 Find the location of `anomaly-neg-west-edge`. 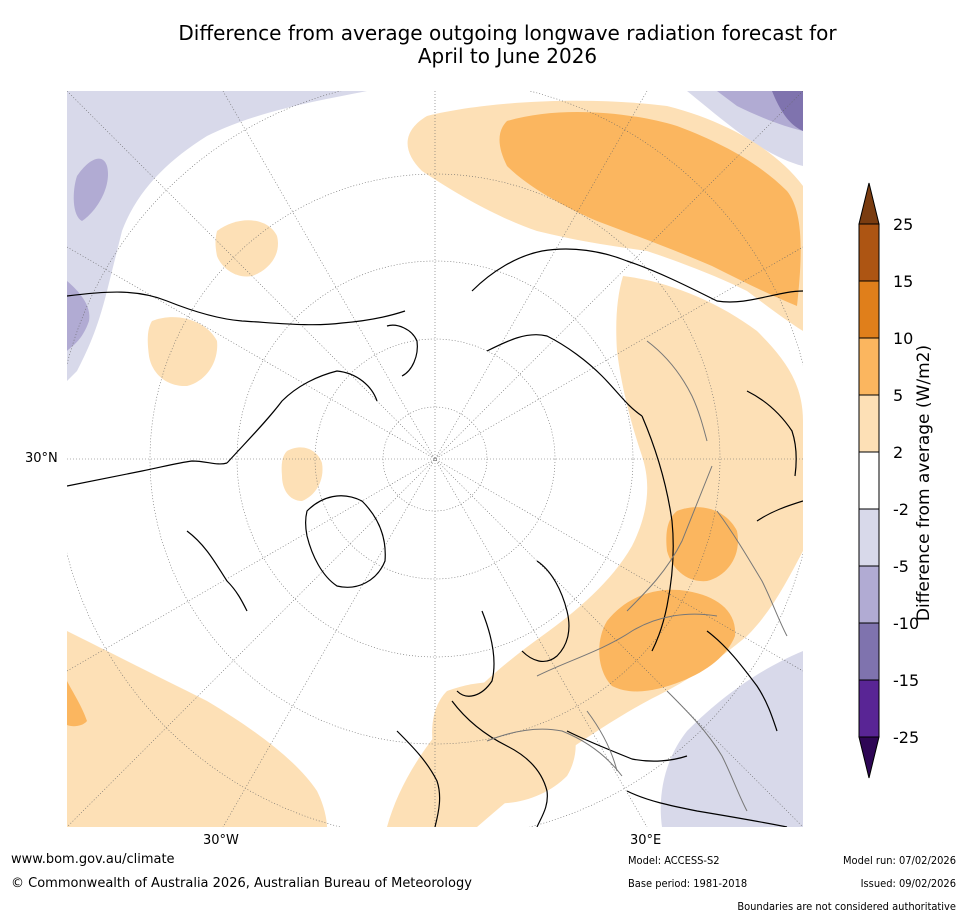

anomaly-neg-west-edge is located at coordinates (78, 316).